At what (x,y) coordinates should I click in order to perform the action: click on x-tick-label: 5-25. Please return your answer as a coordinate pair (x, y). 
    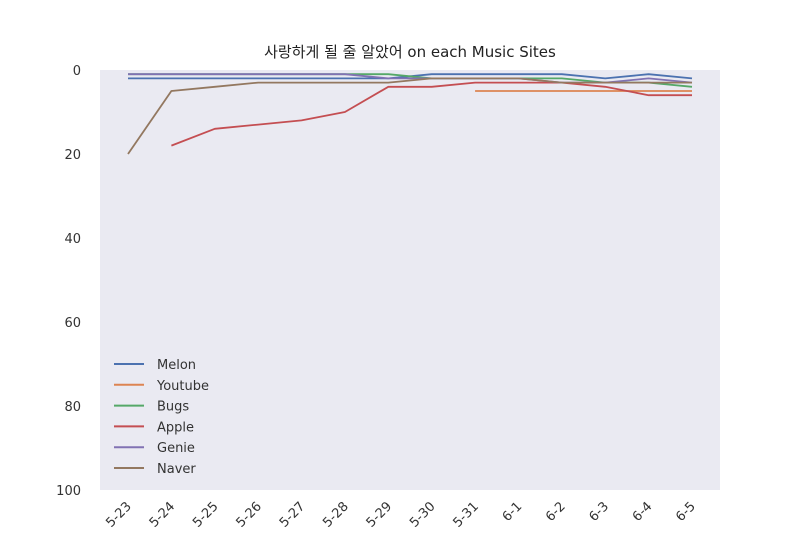
    Looking at the image, I should click on (205, 514).